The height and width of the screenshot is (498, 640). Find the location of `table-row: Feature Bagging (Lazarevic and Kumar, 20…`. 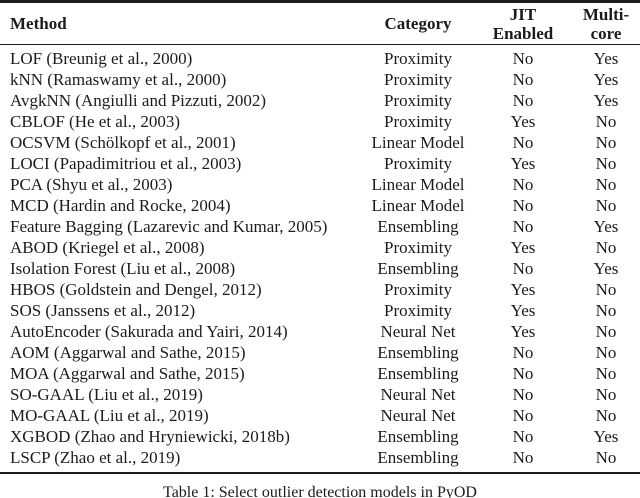

table-row: Feature Bagging (Lazarevic and Kumar, 20… is located at coordinates (320, 226).